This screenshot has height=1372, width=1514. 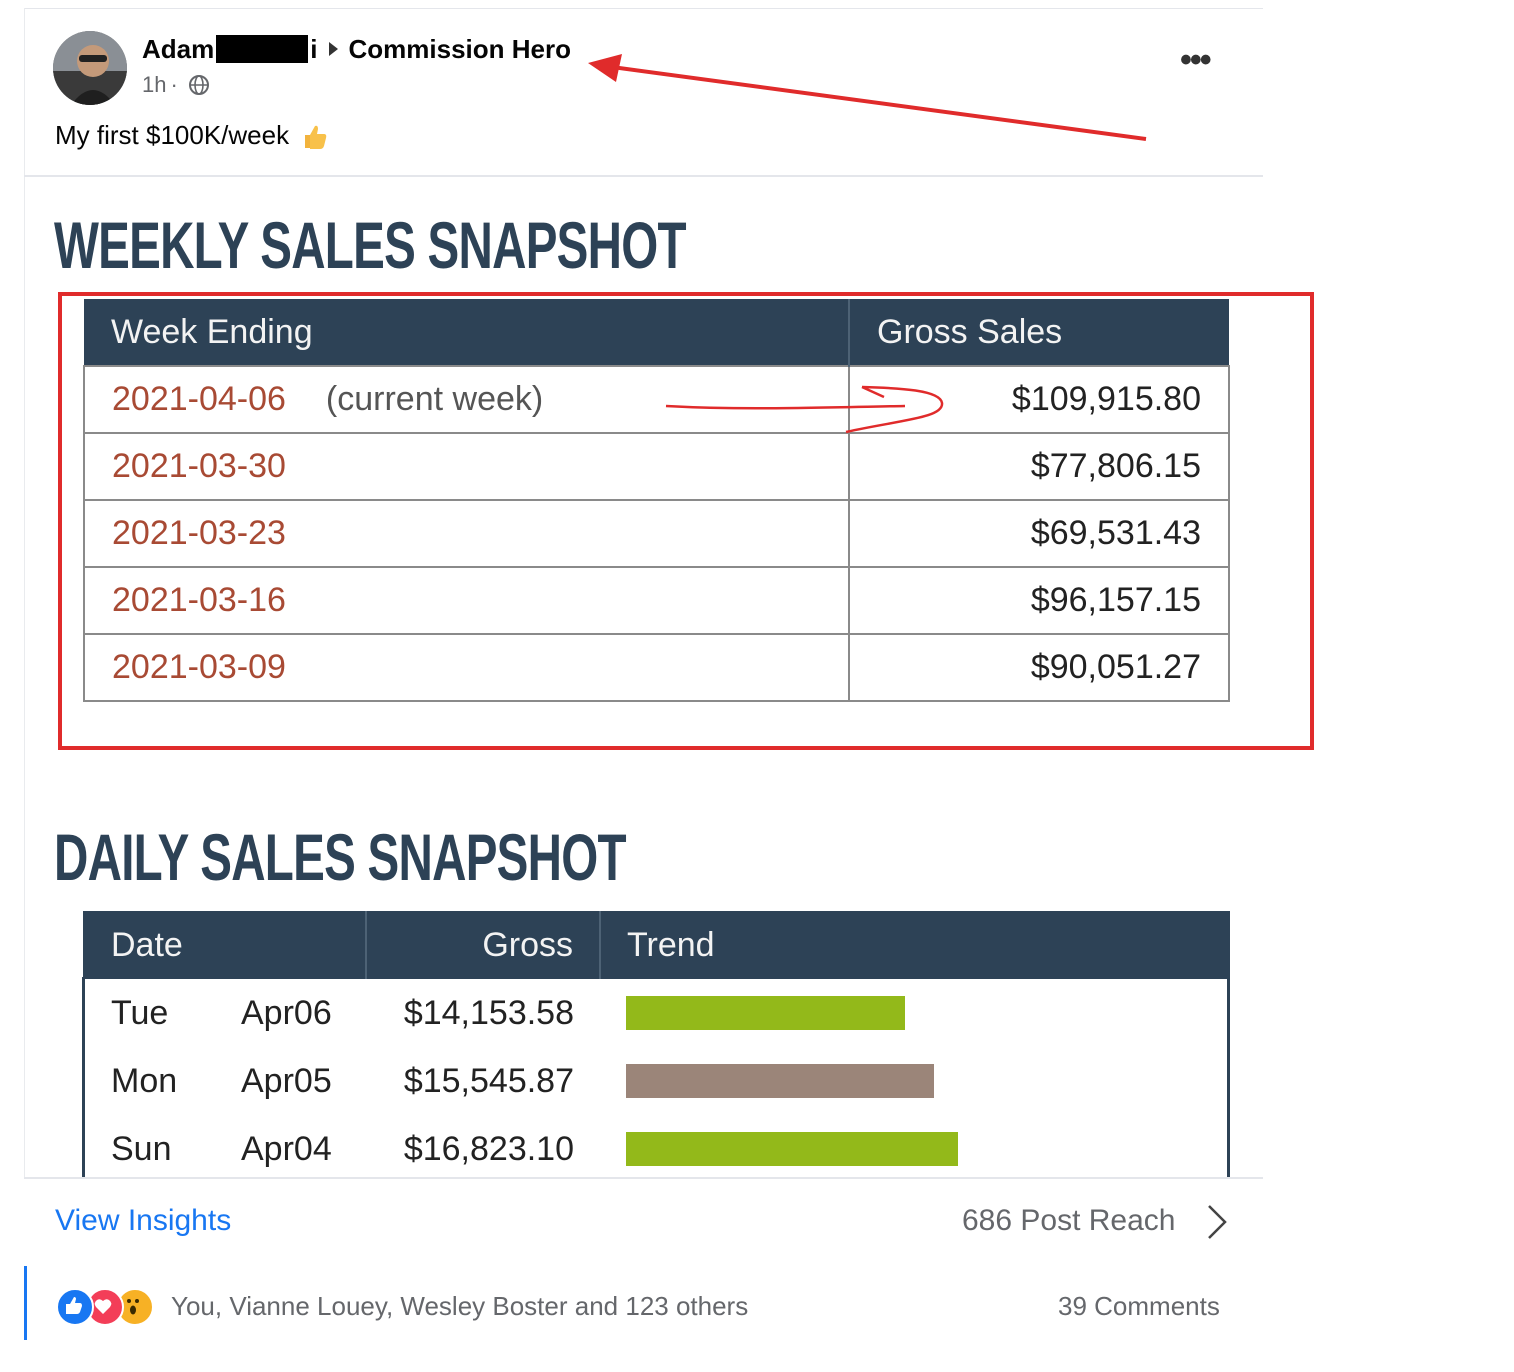 I want to click on week-cell: 2021-04-06 (current week), so click(x=466, y=399).